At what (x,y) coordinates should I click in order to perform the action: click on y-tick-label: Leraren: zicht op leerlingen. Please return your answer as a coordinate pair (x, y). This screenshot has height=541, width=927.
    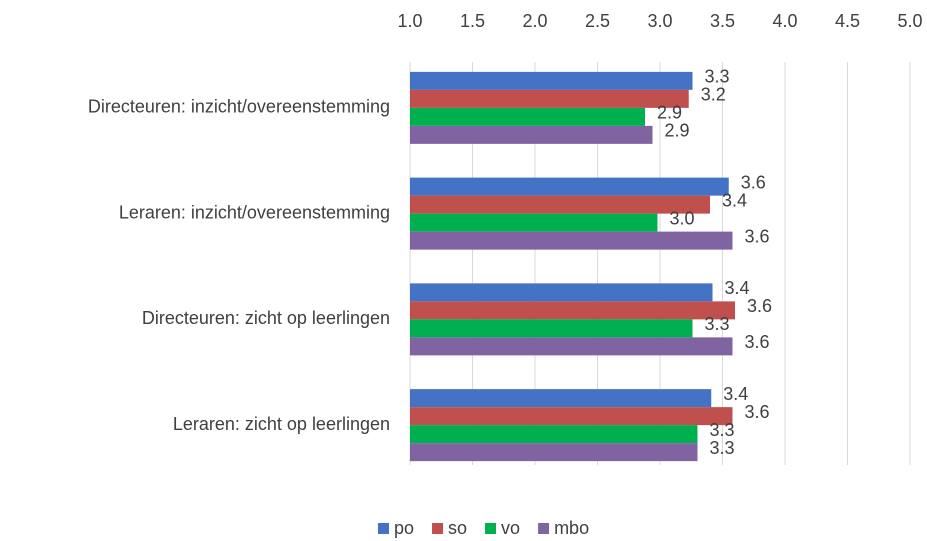
    Looking at the image, I should click on (281, 424).